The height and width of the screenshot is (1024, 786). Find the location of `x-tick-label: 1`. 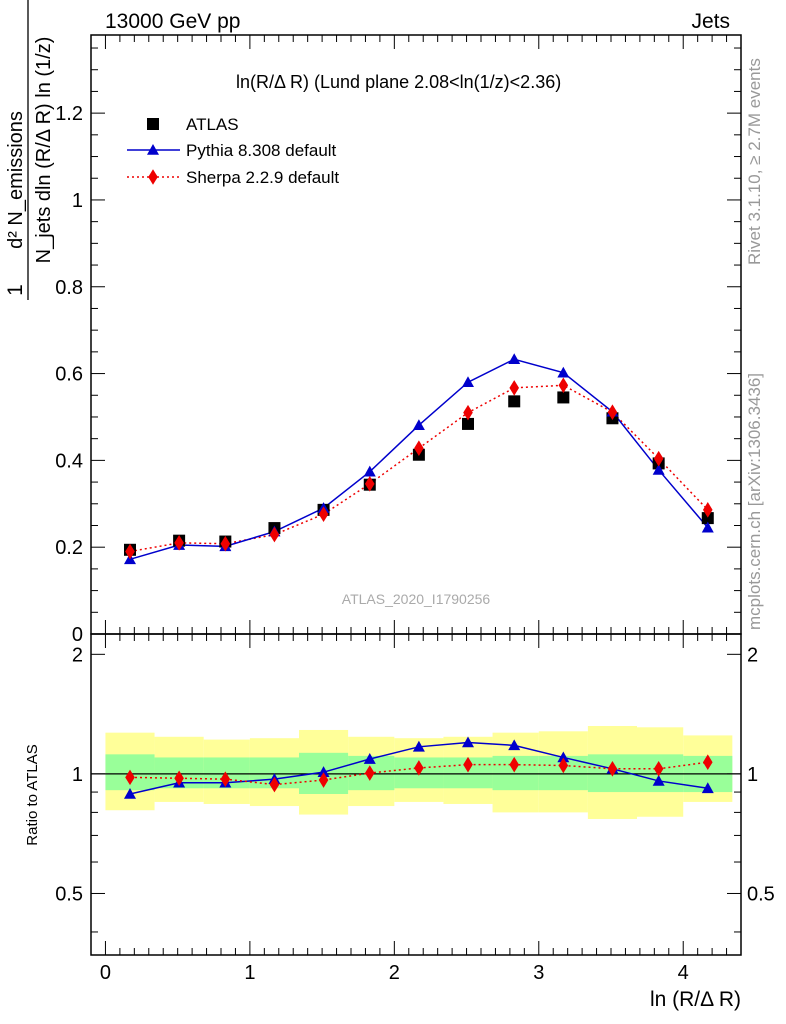

x-tick-label: 1 is located at coordinates (249, 973).